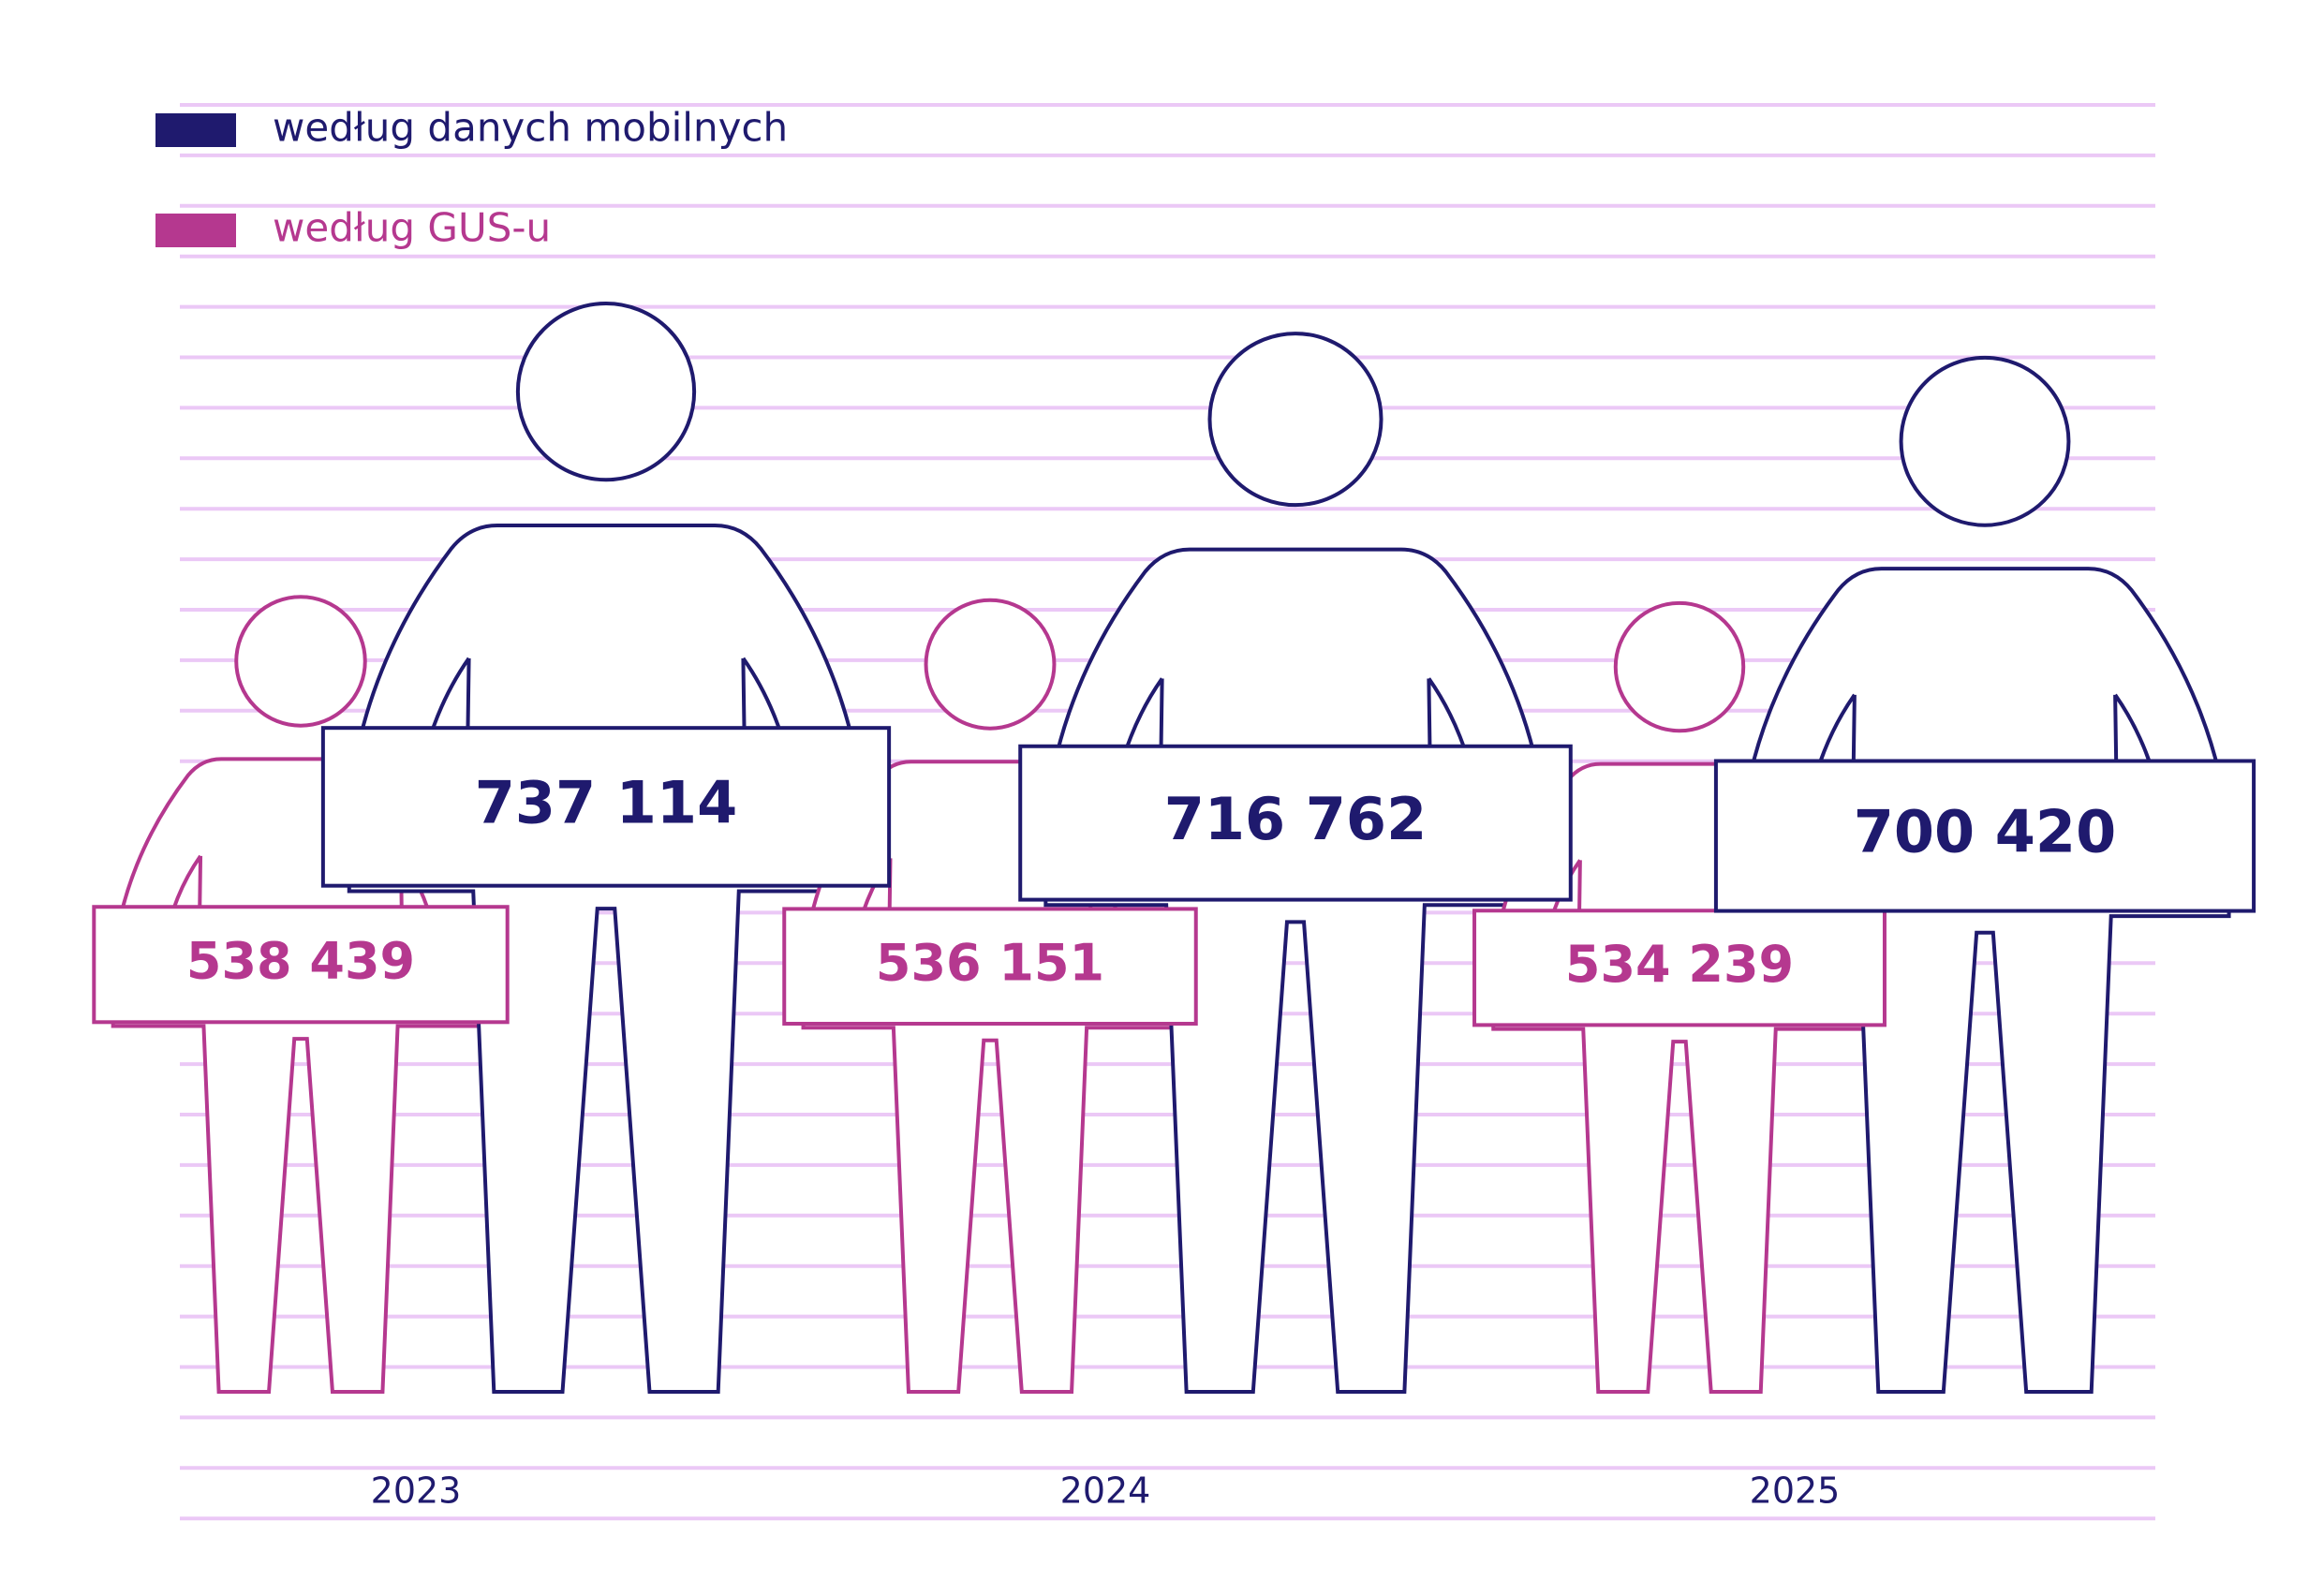 The width and height of the screenshot is (2323, 1596). I want to click on value-label: 716 762, so click(1295, 819).